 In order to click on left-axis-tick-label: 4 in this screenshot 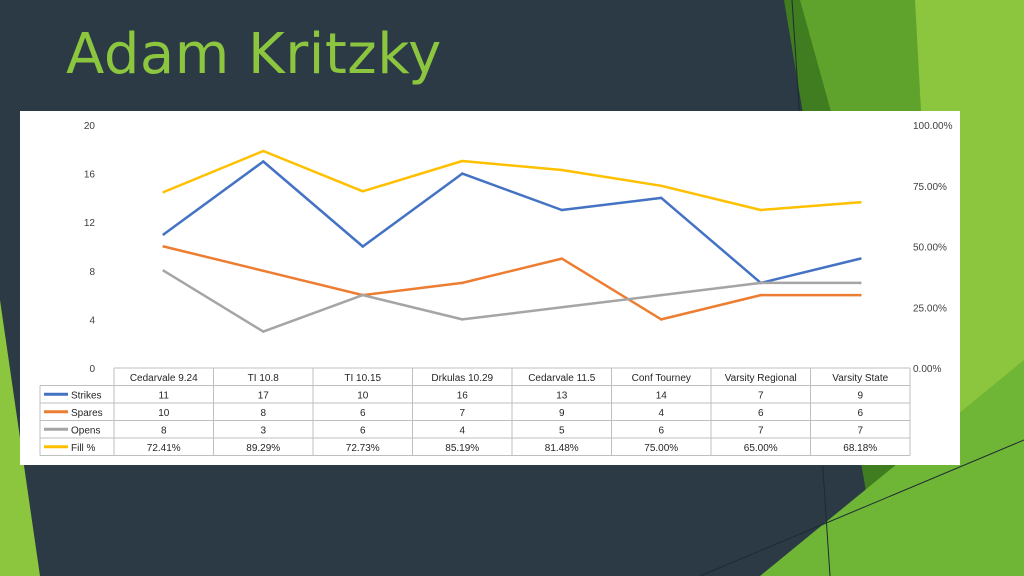, I will do `click(92, 320)`.